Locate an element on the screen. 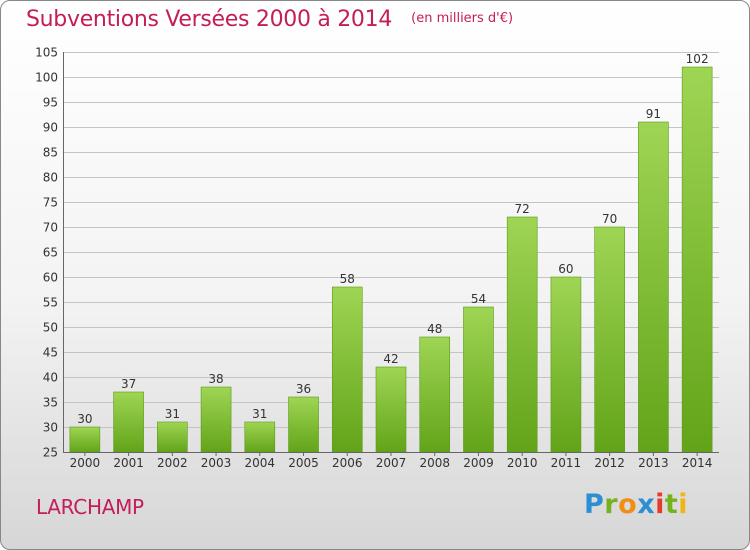 The image size is (750, 550). y-tick-label: 25 is located at coordinates (50, 453).